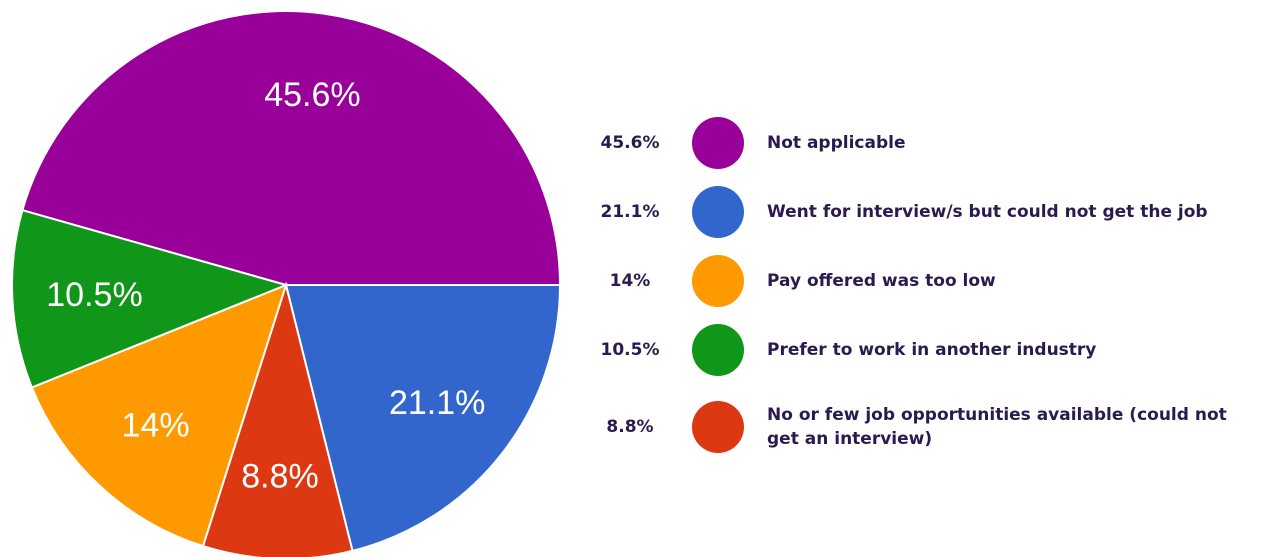 The height and width of the screenshot is (557, 1269). Describe the element at coordinates (925, 143) in the screenshot. I see `legend-item: 45.6% Not applicable` at that location.